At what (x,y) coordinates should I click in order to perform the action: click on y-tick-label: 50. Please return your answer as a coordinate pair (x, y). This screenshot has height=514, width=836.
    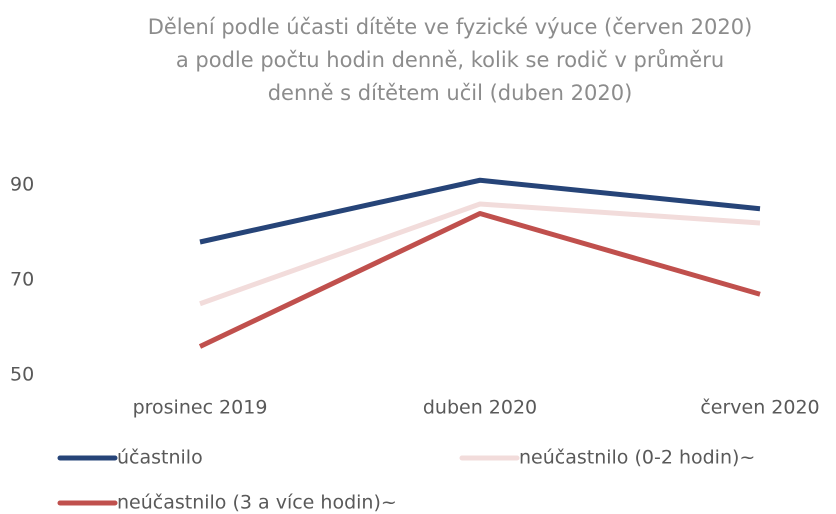
    Looking at the image, I should click on (22, 375).